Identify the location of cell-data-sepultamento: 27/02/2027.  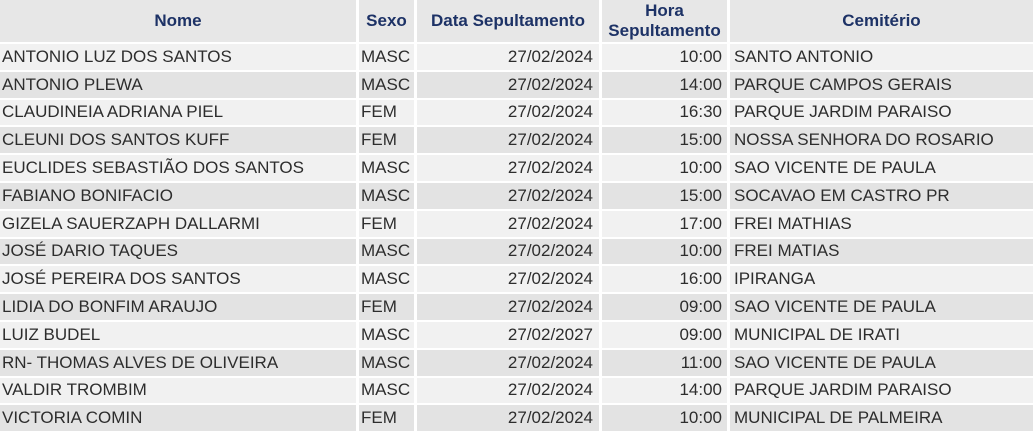
(506, 335).